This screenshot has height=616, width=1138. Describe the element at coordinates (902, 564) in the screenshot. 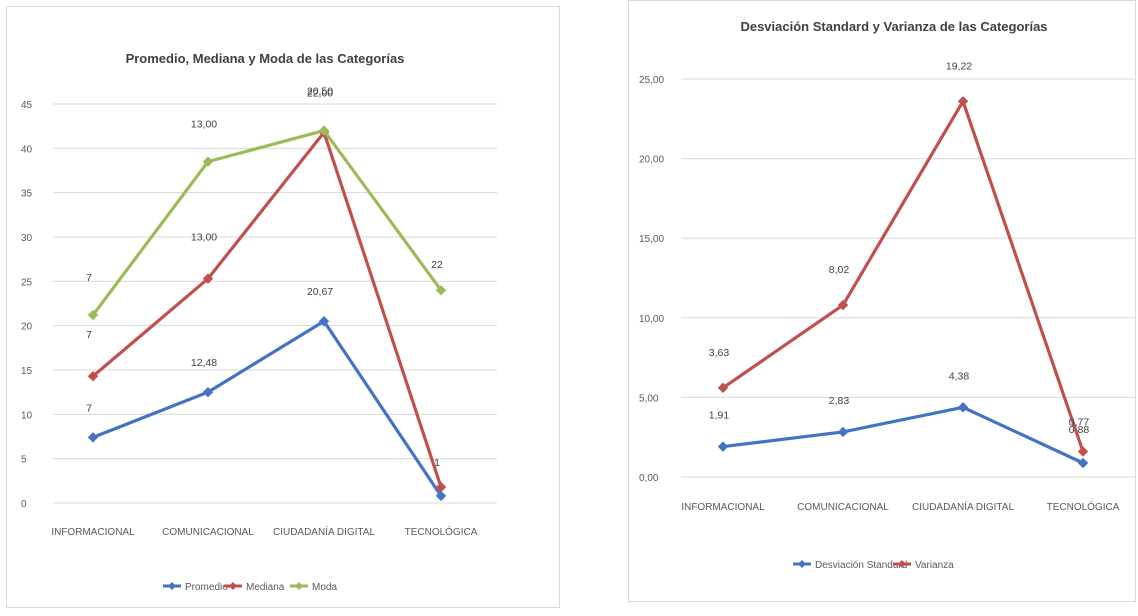

I see `legend-marker-varianza` at that location.